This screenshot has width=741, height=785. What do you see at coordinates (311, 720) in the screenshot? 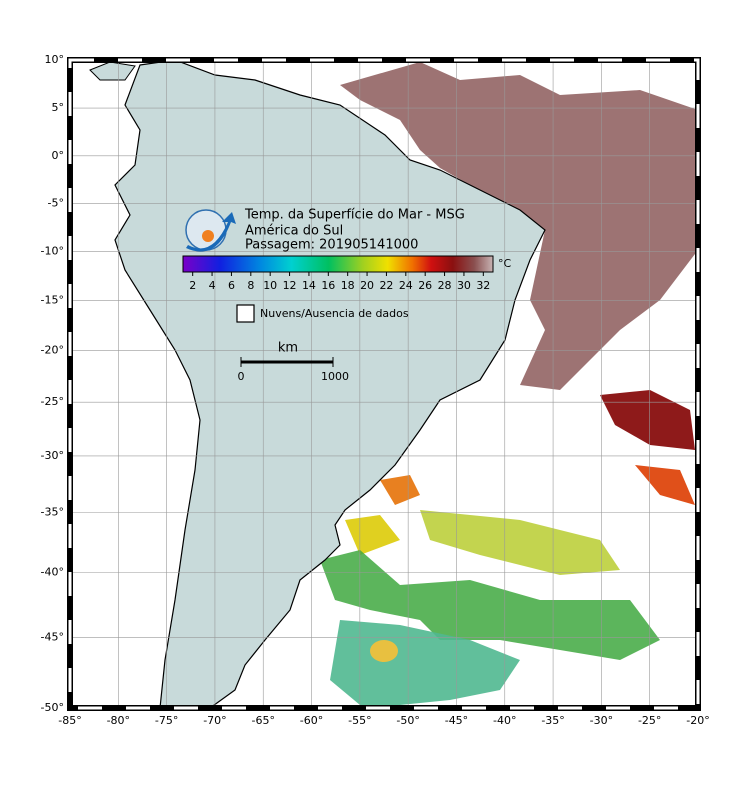
I see `lon-tick-label: -60°` at bounding box center [311, 720].